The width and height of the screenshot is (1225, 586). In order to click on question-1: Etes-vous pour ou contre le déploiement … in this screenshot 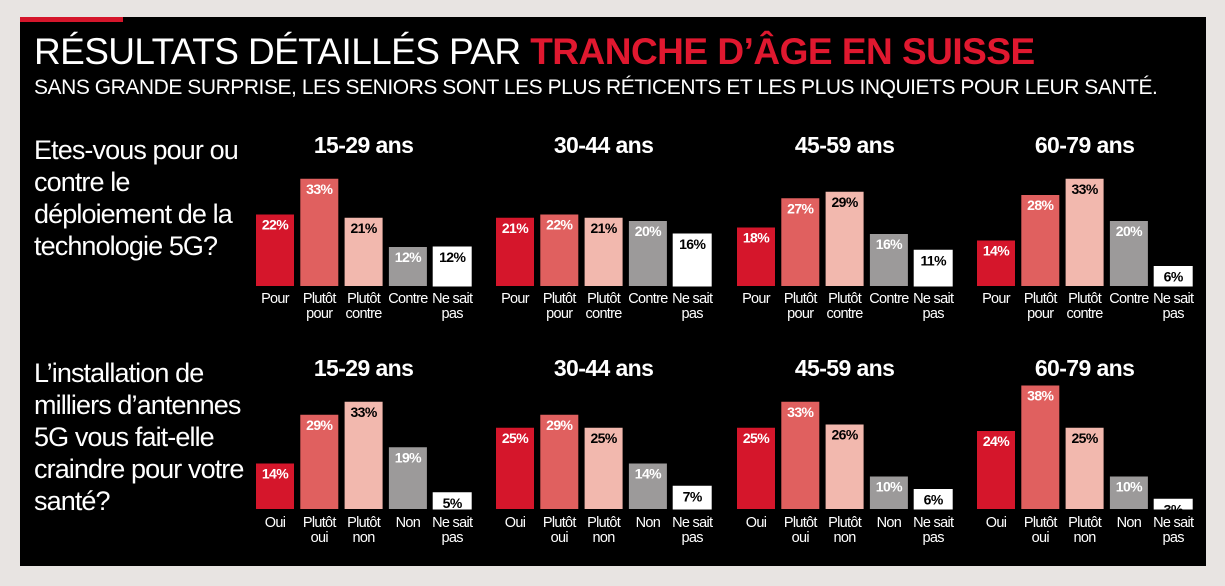, I will do `click(136, 198)`.